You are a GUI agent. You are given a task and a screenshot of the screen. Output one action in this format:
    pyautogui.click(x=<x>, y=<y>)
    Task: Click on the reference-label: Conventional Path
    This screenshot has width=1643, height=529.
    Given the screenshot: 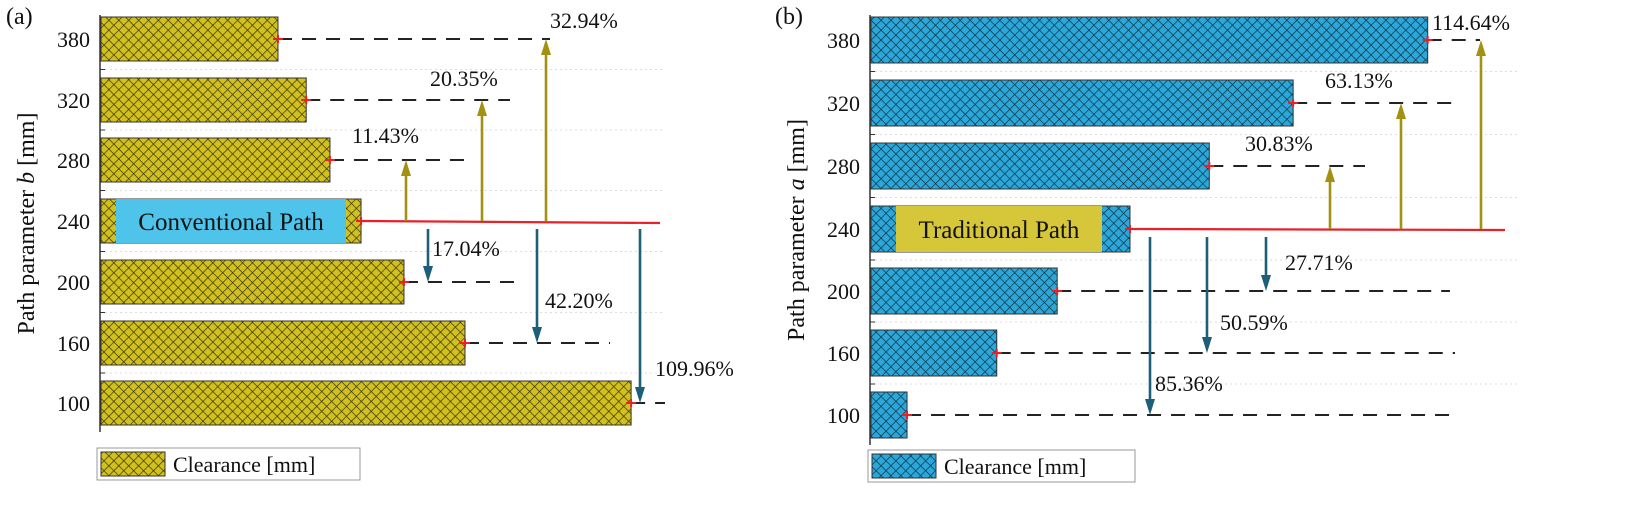 What is the action you would take?
    pyautogui.click(x=231, y=222)
    